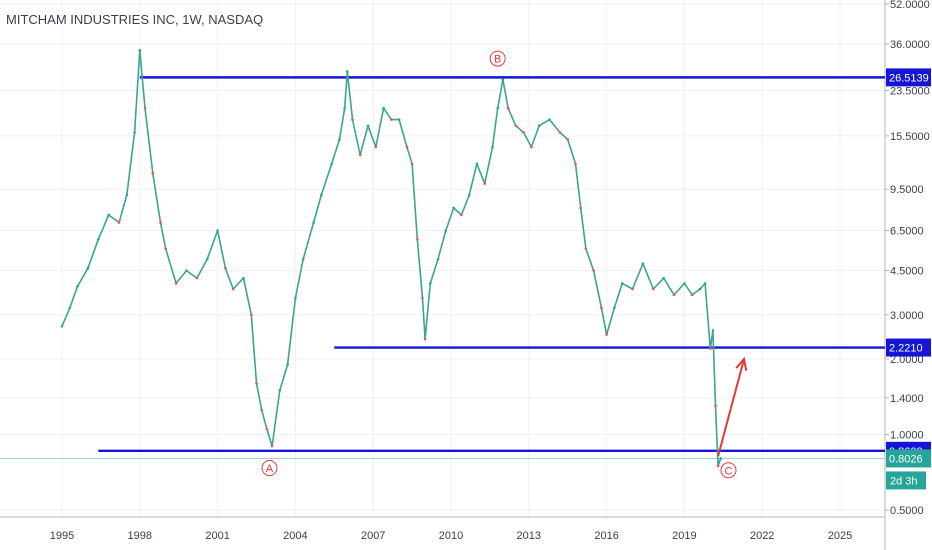 This screenshot has height=550, width=932. I want to click on y-tick-label: 3.0000, so click(907, 316).